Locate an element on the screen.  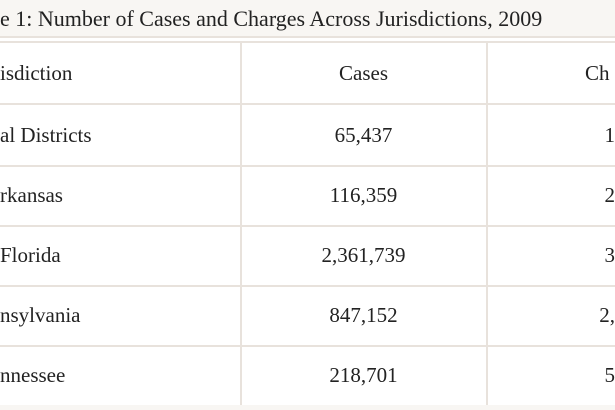
cell-charges: 2, is located at coordinates (607, 315).